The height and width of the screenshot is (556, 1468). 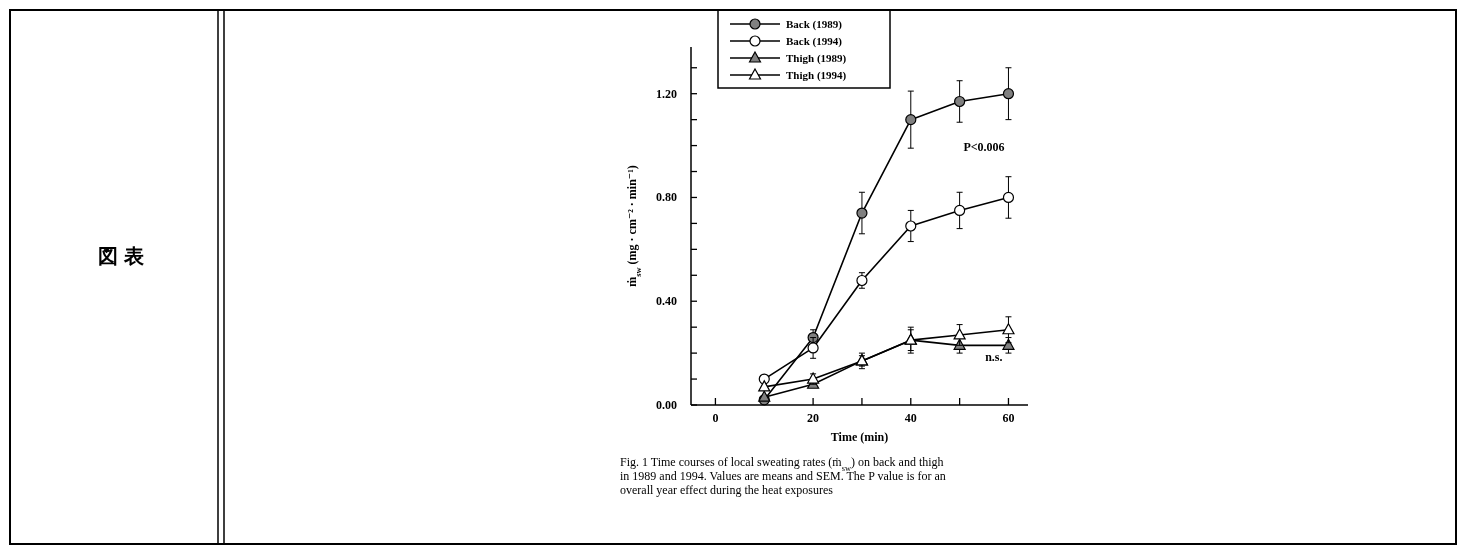 I want to click on x-tick-label: 0, so click(x=715, y=418).